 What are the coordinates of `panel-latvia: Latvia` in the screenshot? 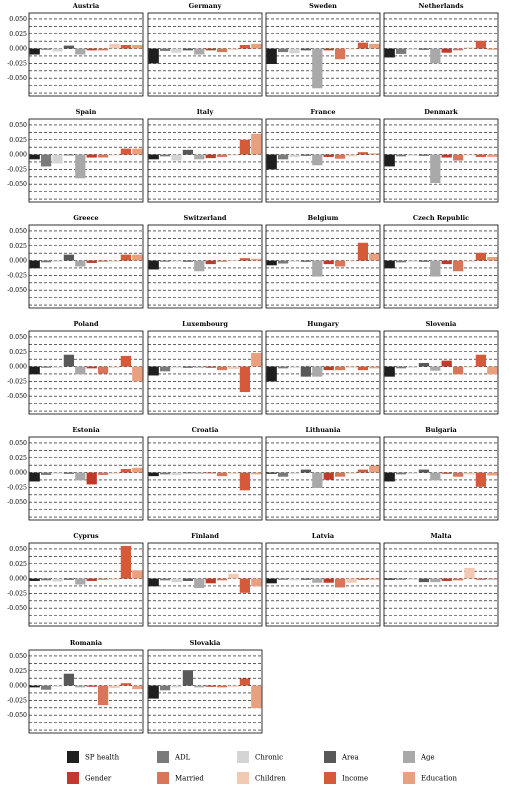 It's located at (323, 579).